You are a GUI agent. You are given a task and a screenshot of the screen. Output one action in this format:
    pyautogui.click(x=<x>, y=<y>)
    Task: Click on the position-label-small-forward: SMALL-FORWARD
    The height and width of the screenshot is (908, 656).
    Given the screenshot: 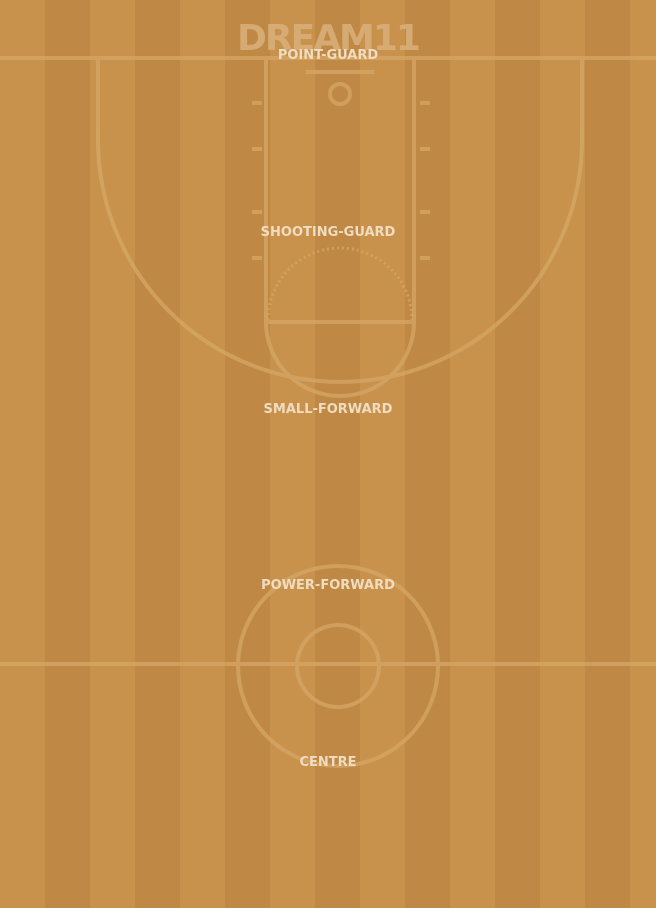 What is the action you would take?
    pyautogui.click(x=328, y=409)
    